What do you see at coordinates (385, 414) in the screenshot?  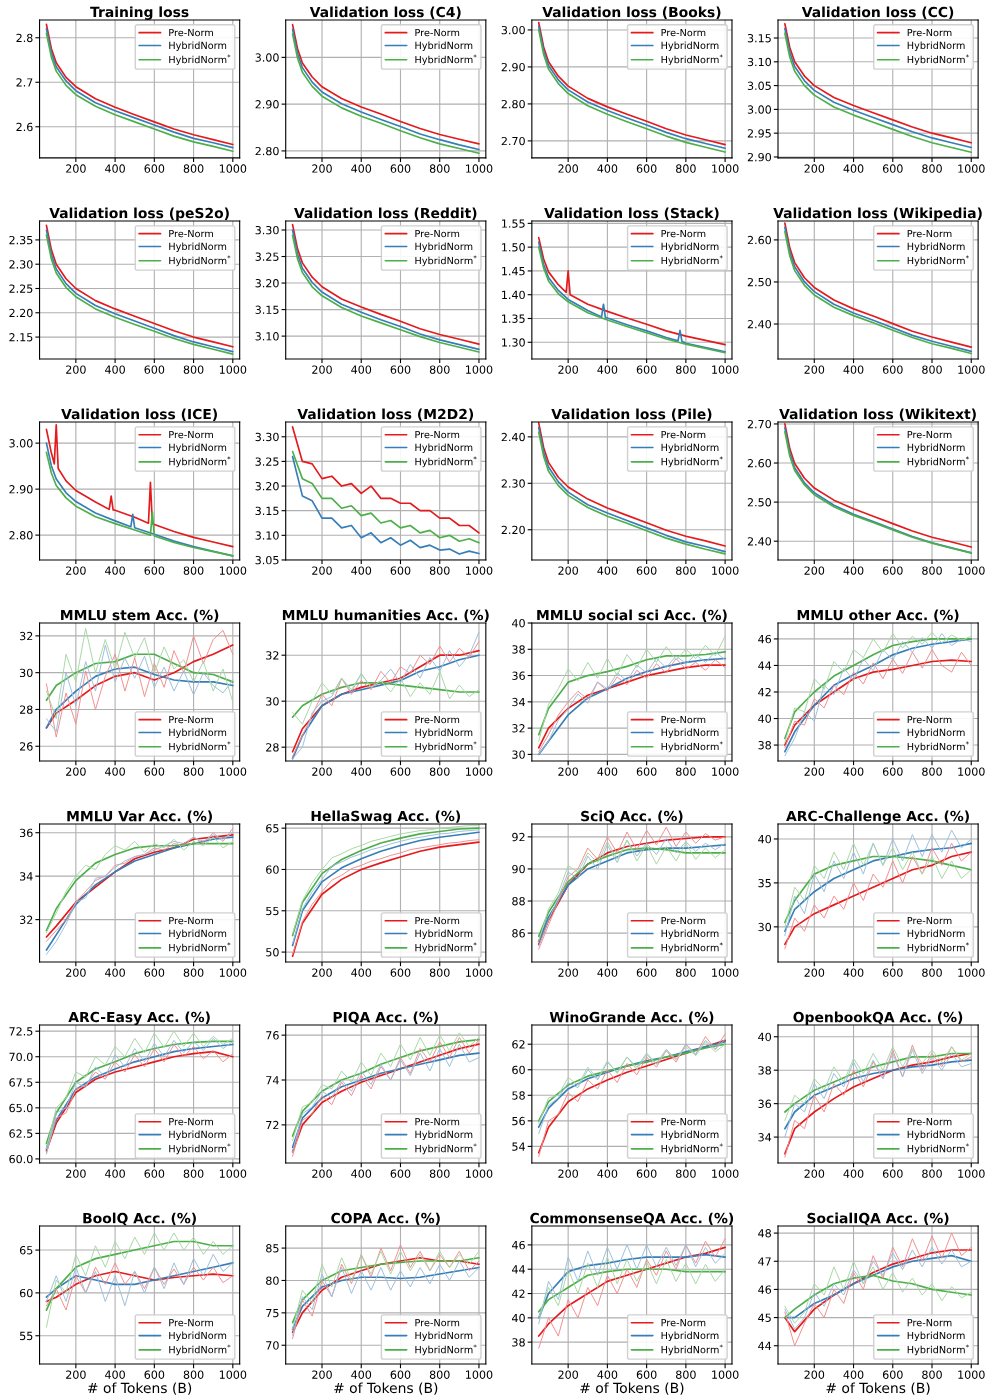 I see `chart-title: Validation loss (M2D2)` at bounding box center [385, 414].